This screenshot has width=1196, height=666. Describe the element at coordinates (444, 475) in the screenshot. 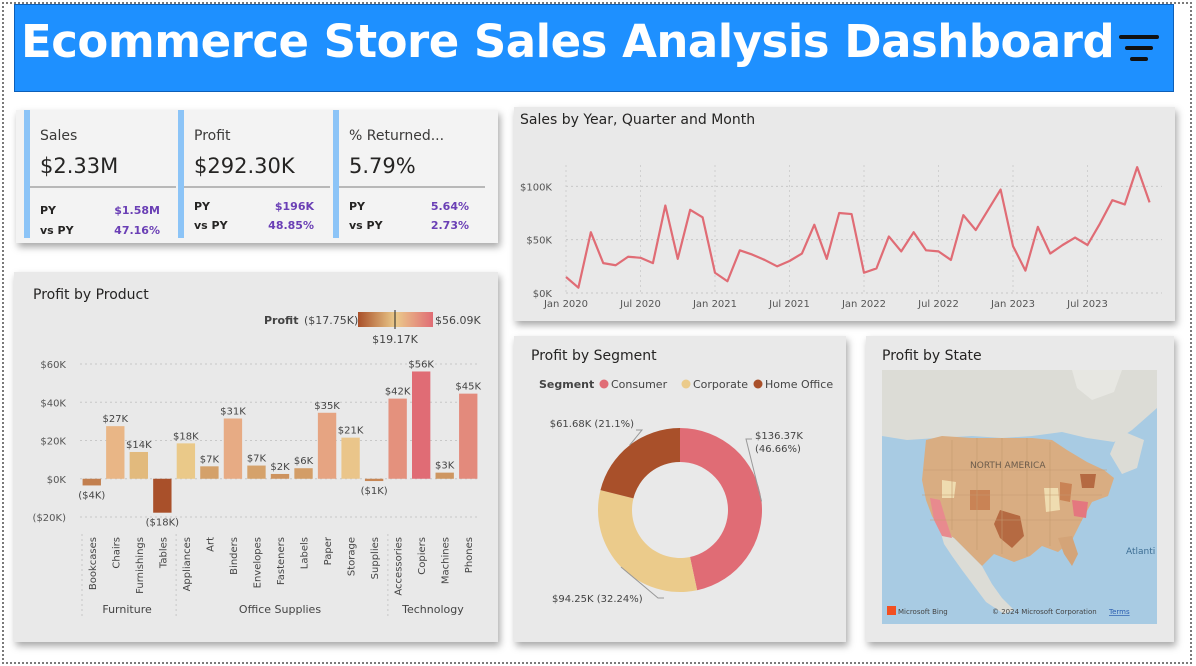

I see `bar-machines` at that location.